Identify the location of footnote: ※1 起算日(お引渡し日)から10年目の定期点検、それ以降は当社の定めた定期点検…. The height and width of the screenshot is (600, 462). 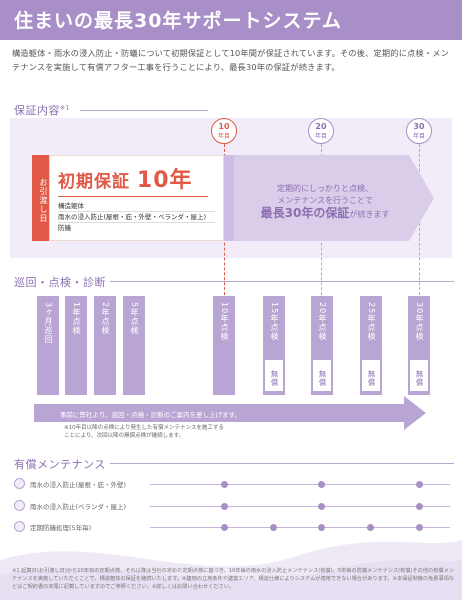
(233, 579).